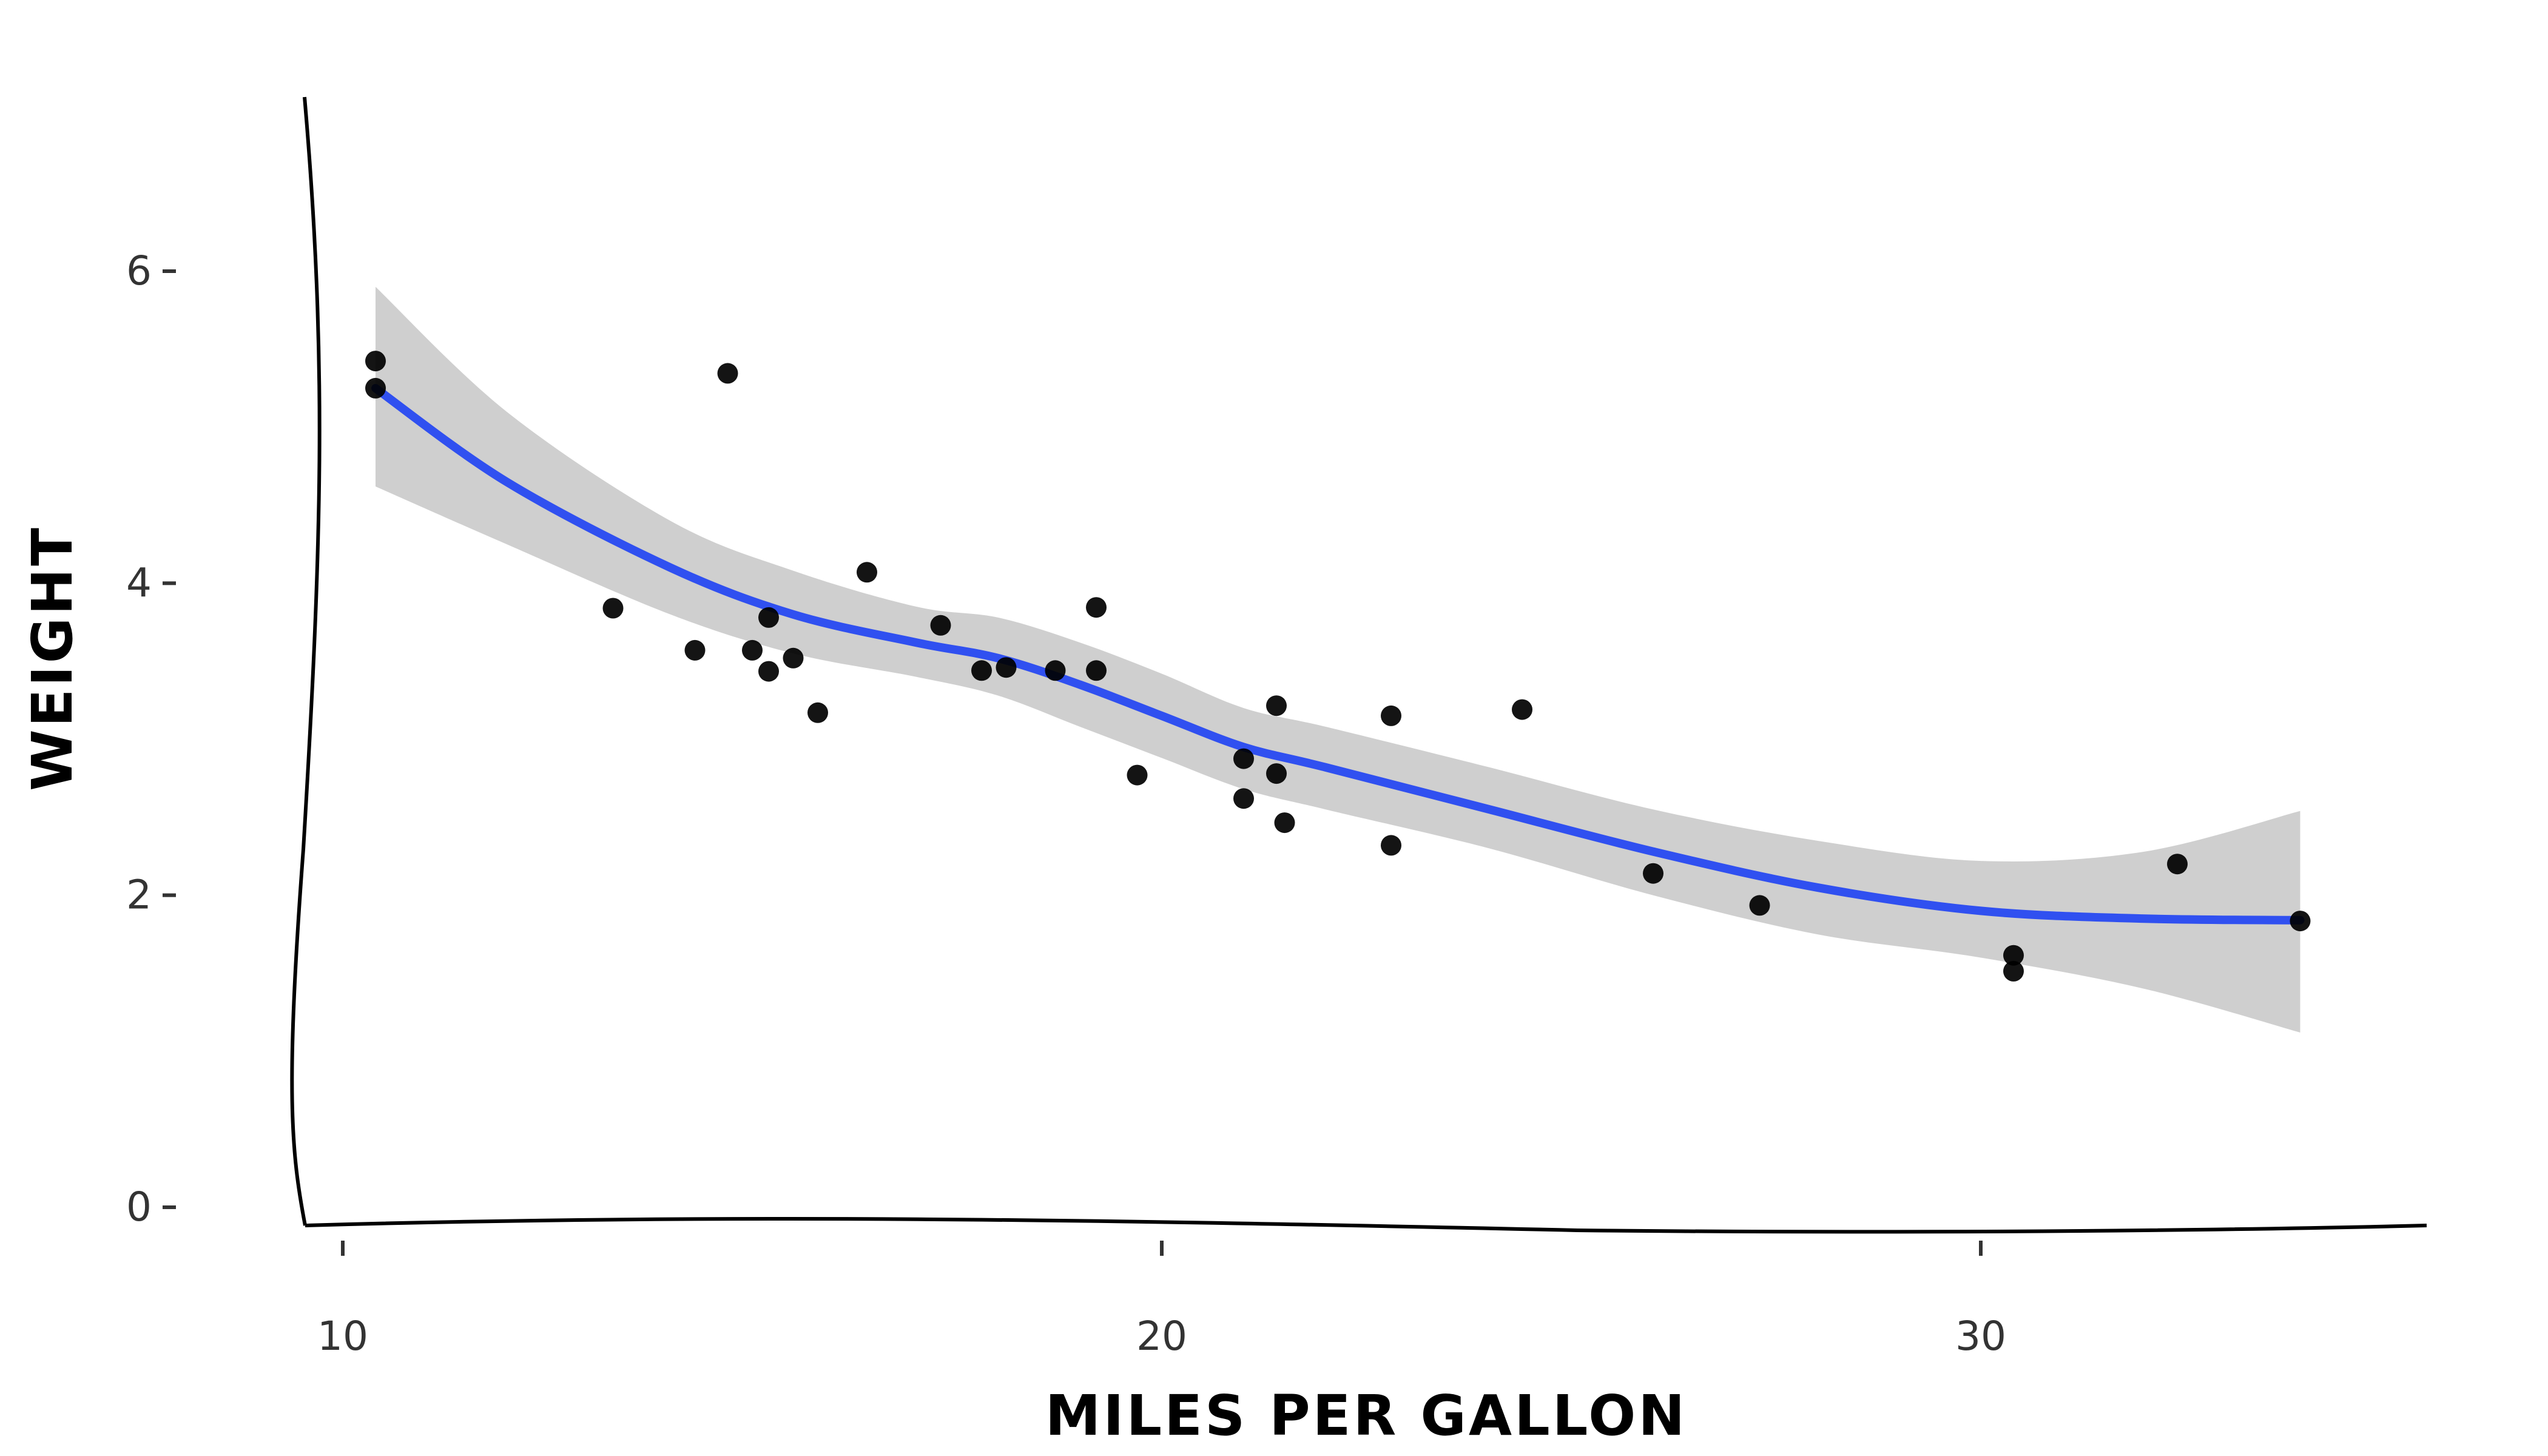 This screenshot has height=1456, width=2548. Describe the element at coordinates (1366, 1225) in the screenshot. I see `x-axis-line` at that location.